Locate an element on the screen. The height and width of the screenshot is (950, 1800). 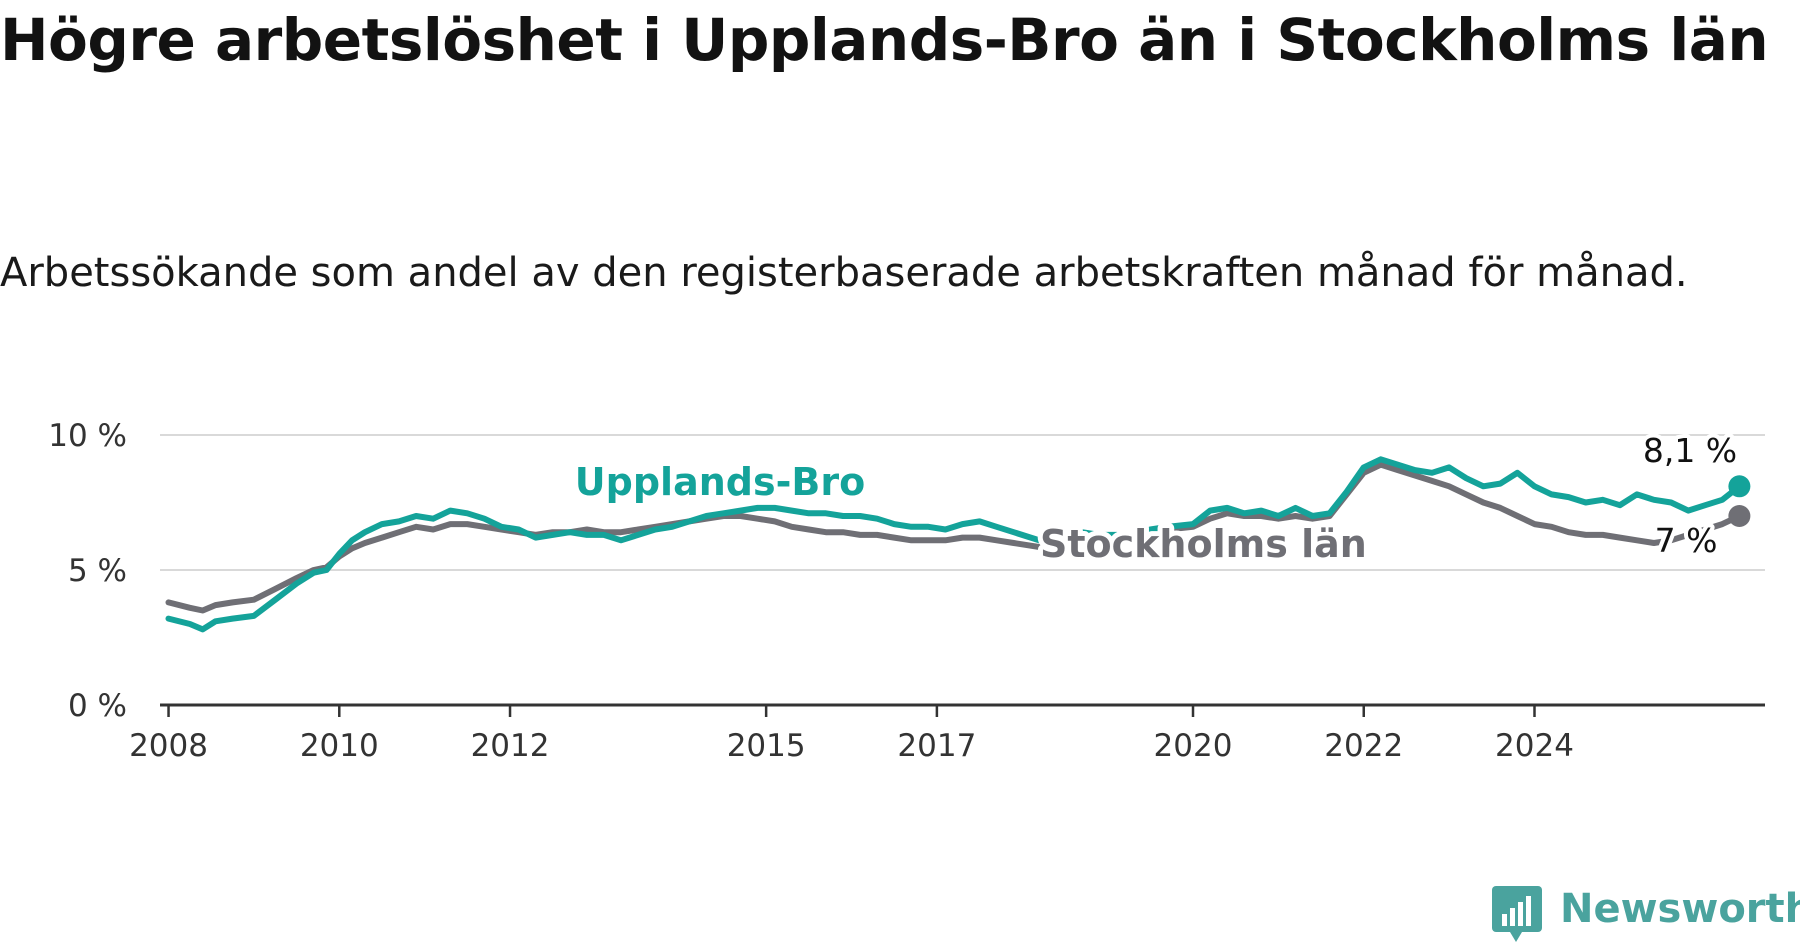
end-value-label: 7 % is located at coordinates (1686, 540).